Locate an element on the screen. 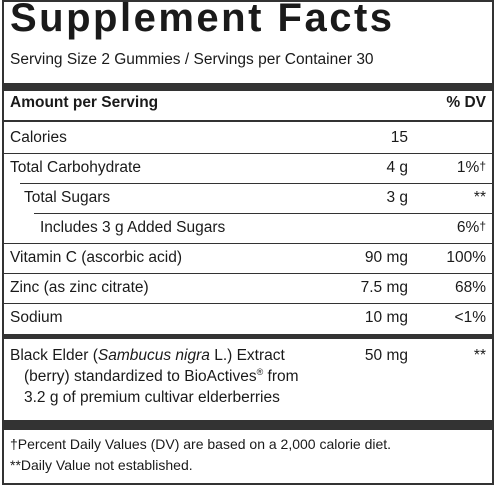 The width and height of the screenshot is (500, 489). nutrient-dv: 1%† is located at coordinates (471, 168).